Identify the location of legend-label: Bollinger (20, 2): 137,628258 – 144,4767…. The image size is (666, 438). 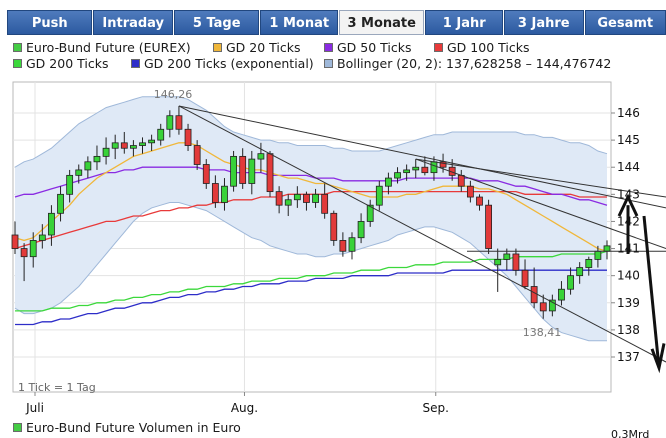
(474, 63).